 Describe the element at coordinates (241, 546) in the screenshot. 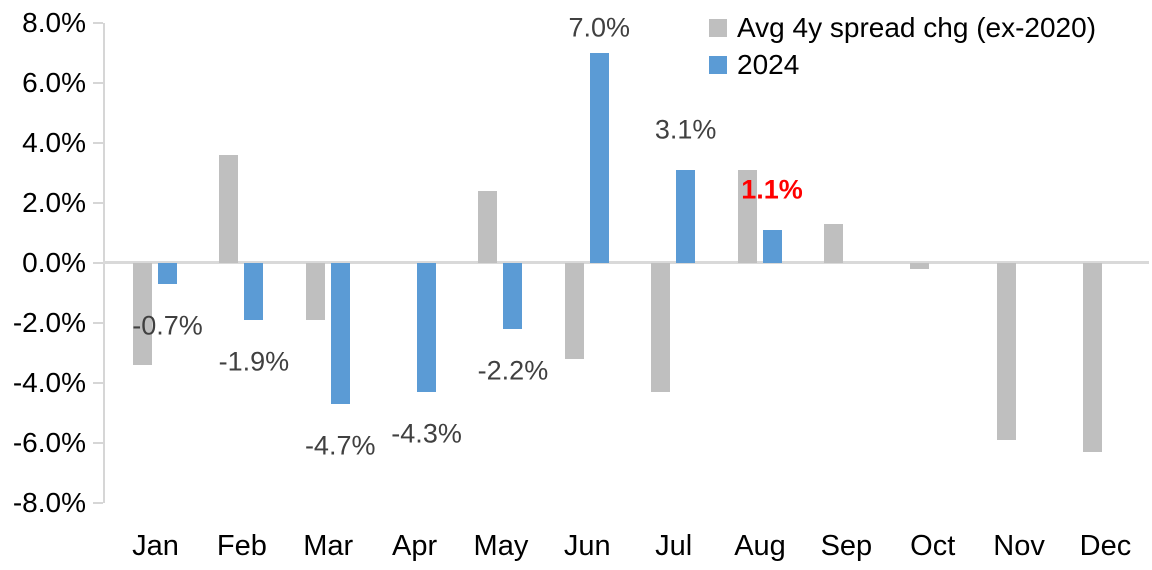

I see `x-tick-label-feb: Feb` at that location.